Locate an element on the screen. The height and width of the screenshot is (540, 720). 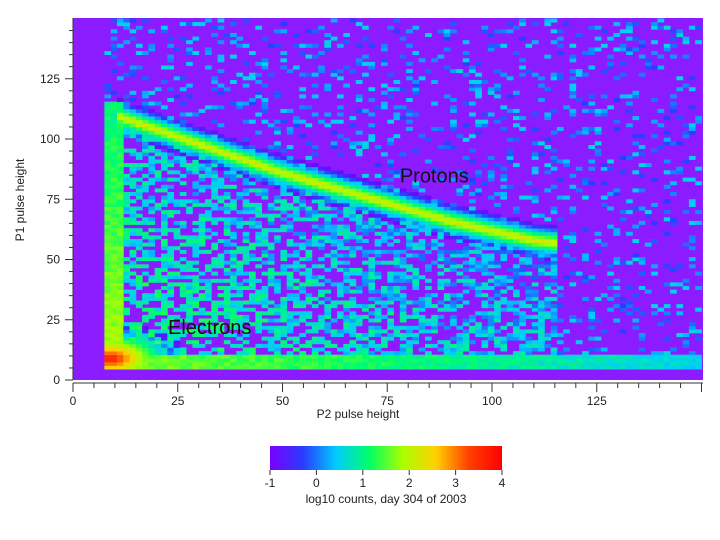
y-tick-label: 125 is located at coordinates (50, 79).